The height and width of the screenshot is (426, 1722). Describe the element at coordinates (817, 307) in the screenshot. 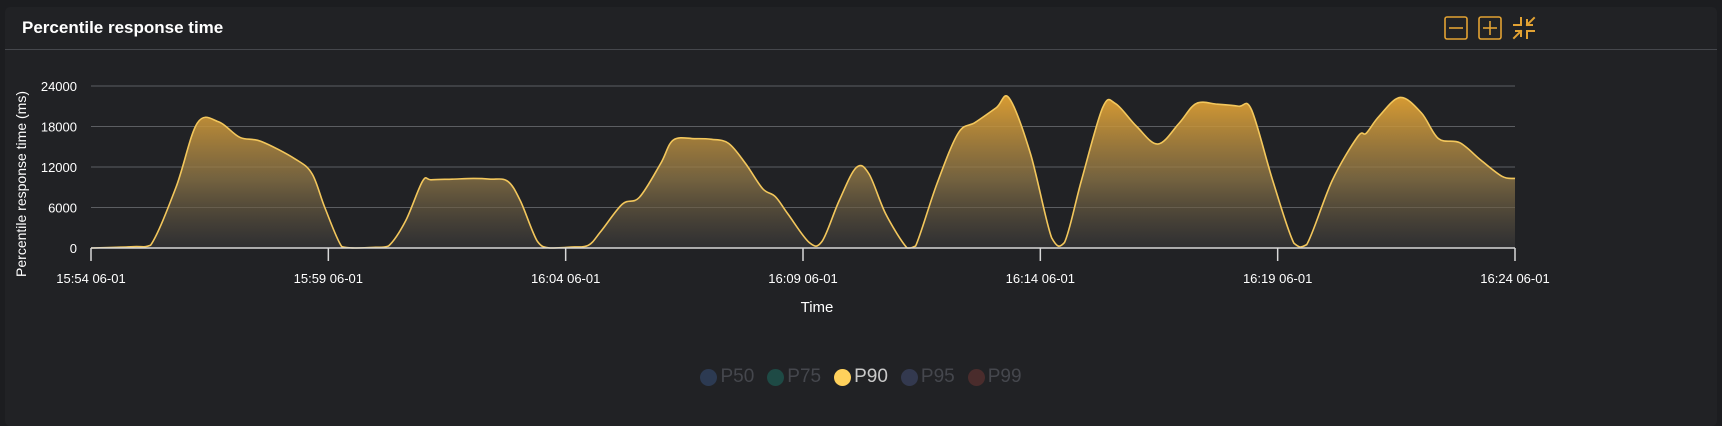

I see `x-axis-label: Time` at that location.